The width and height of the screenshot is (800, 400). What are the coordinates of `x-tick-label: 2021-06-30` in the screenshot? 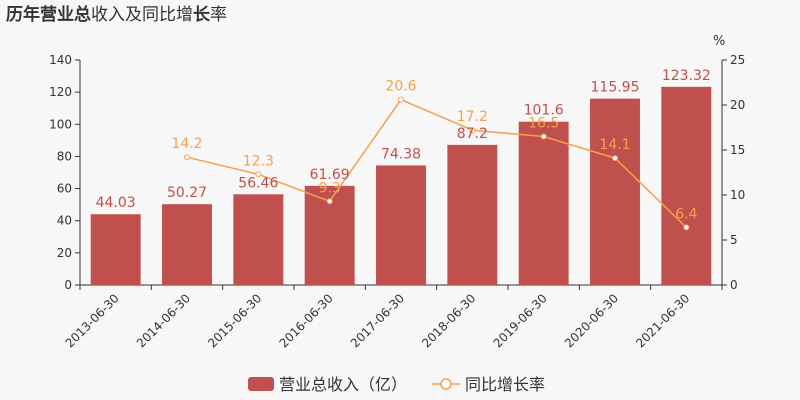 It's located at (662, 320).